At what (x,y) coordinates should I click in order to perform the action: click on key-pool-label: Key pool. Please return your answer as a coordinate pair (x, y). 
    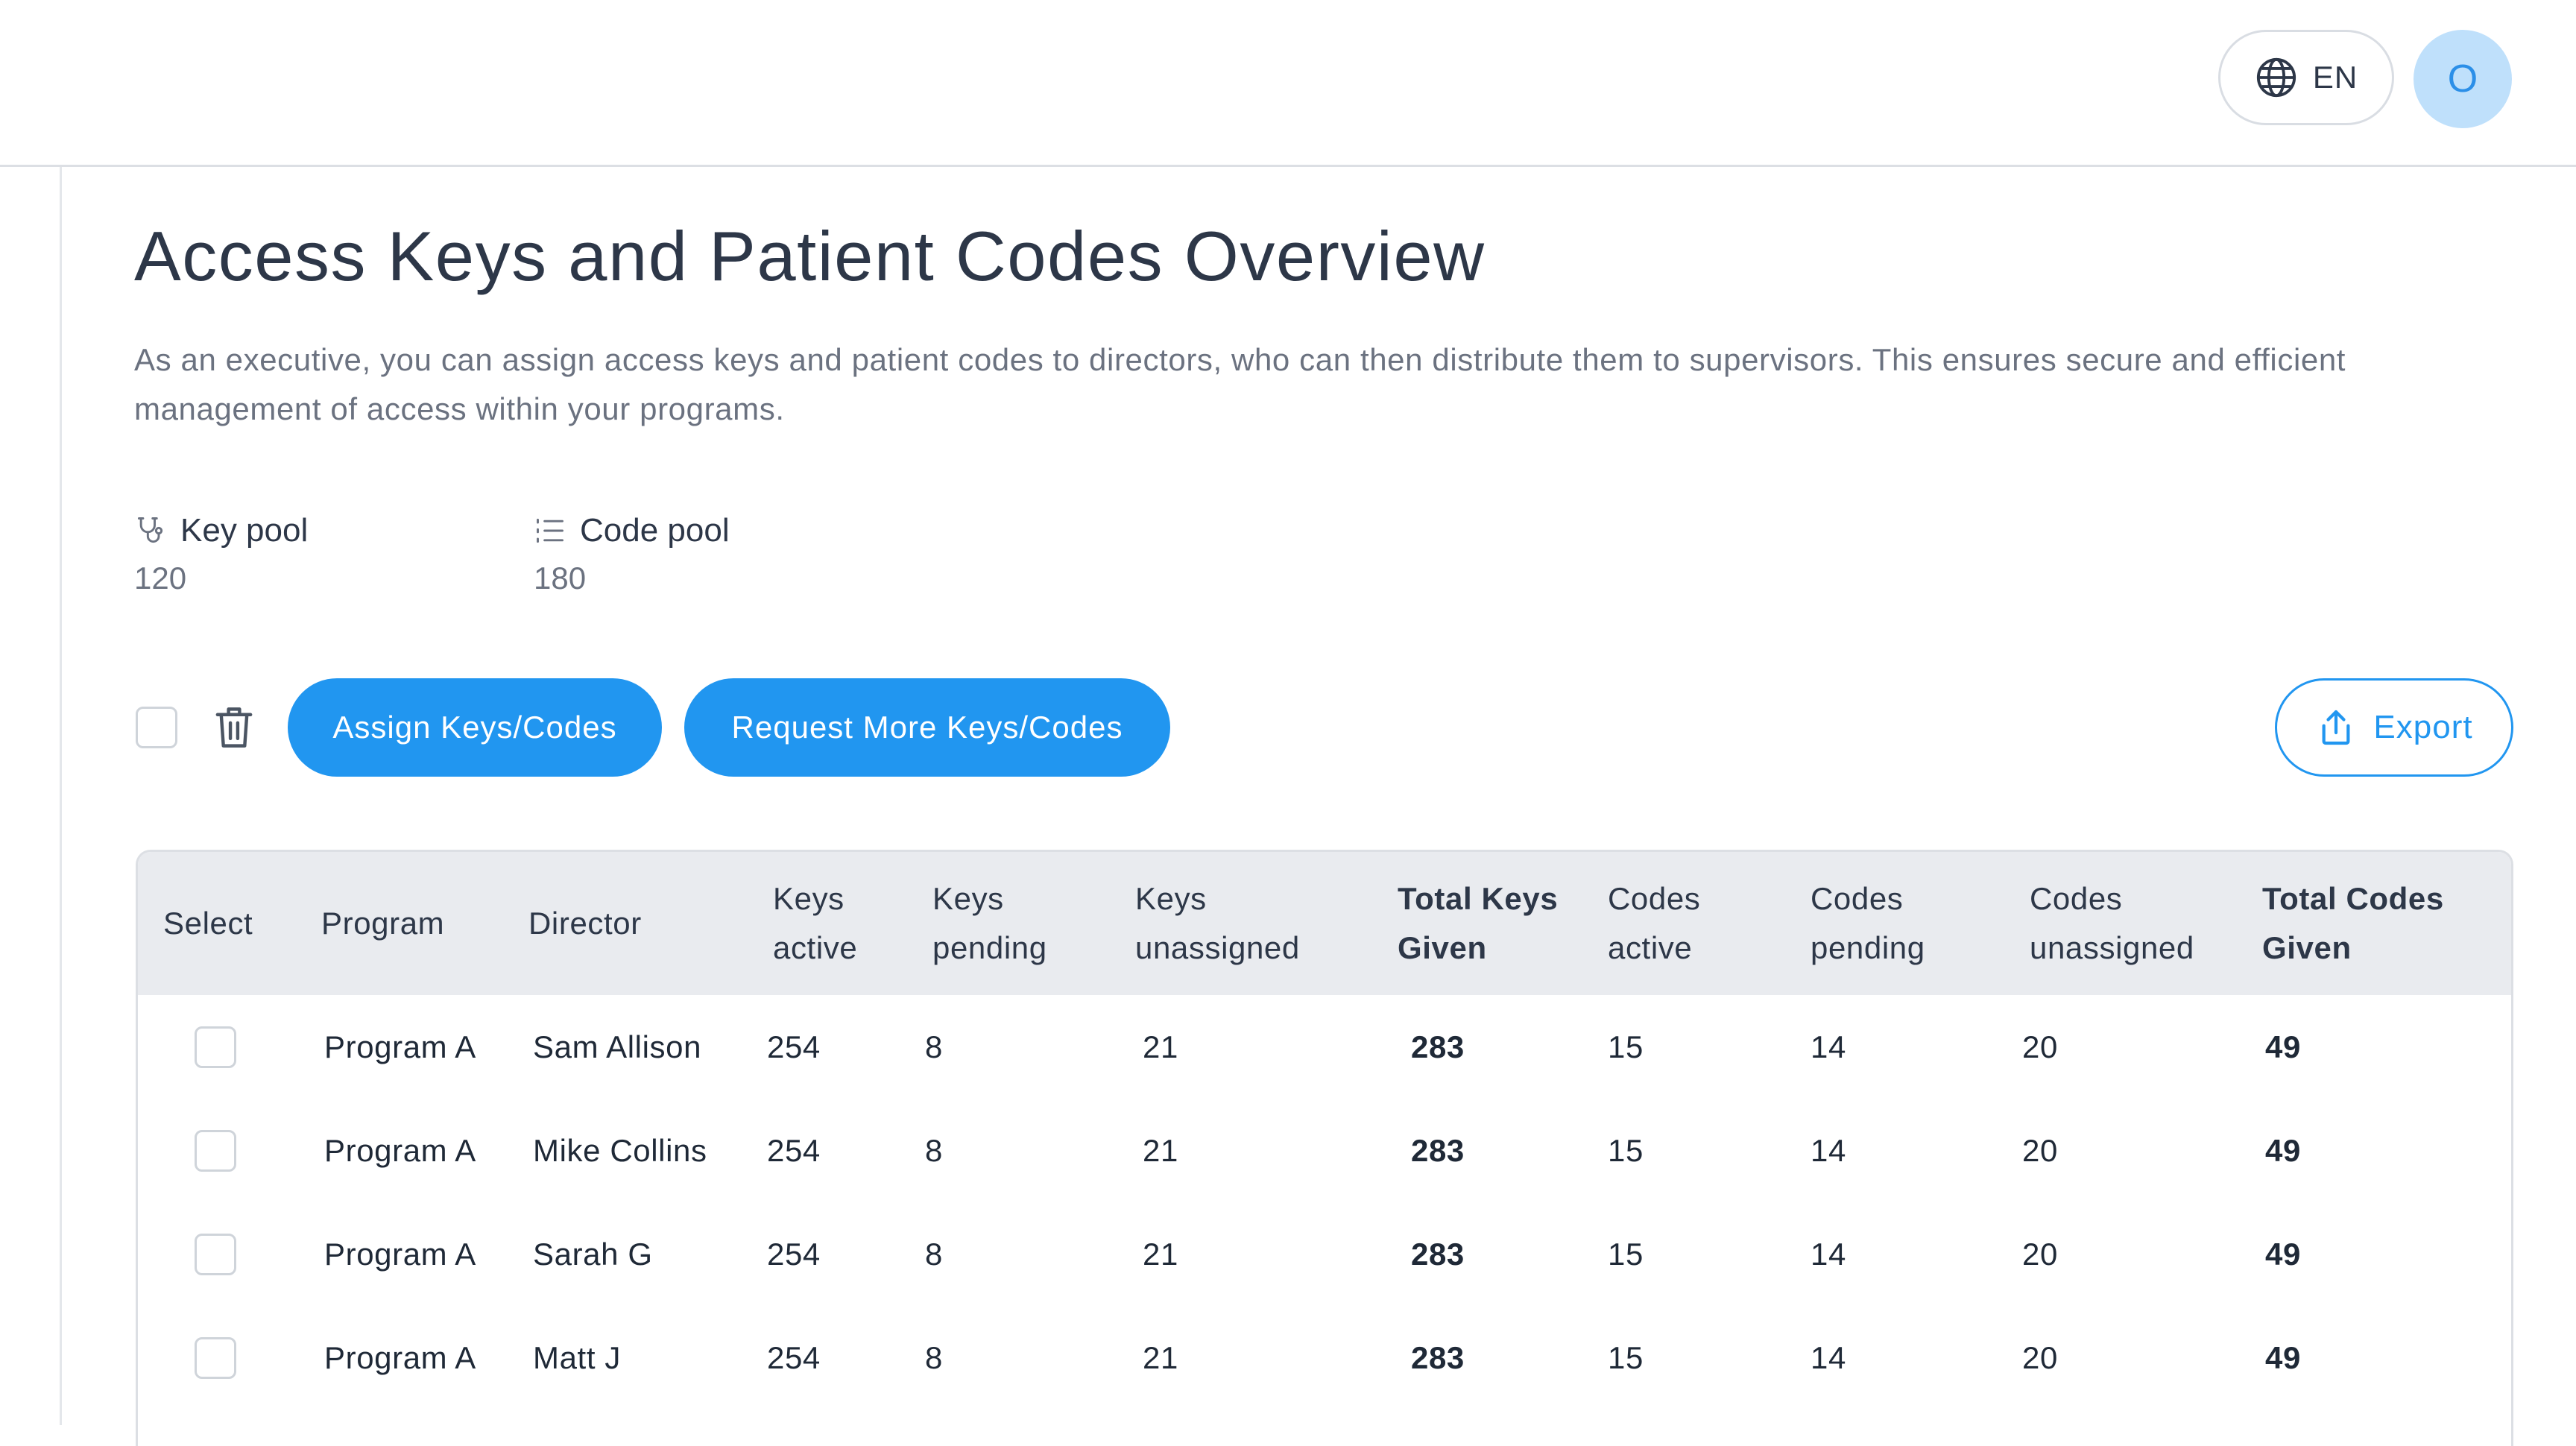
    Looking at the image, I should click on (244, 530).